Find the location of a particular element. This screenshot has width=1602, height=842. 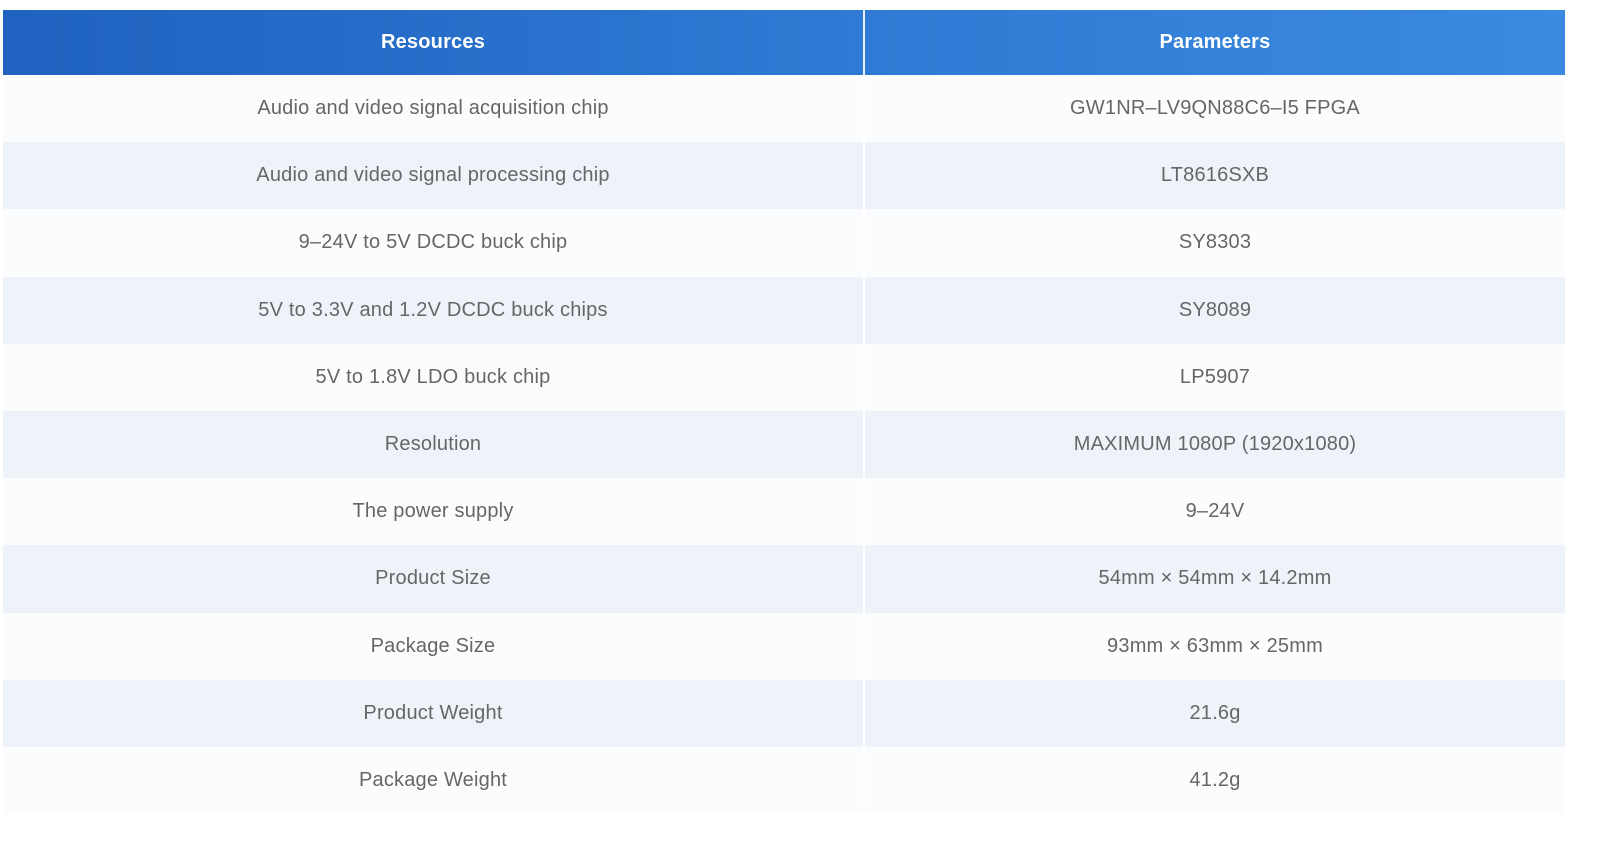

header-row: Resources Parameters is located at coordinates (784, 42).